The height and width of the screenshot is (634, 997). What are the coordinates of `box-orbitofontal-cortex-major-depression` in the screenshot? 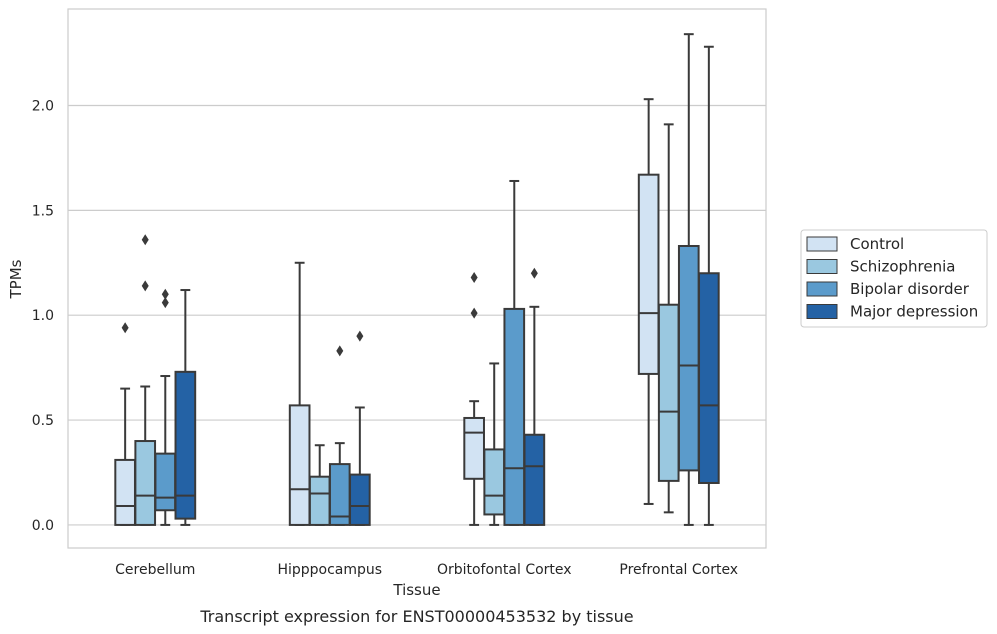 It's located at (534, 396).